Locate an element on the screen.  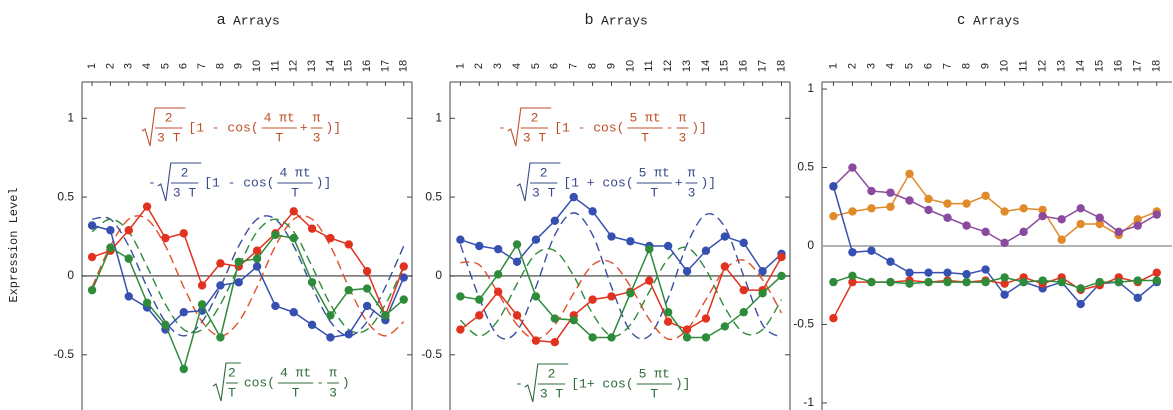
panel-letter: c is located at coordinates (961, 19).